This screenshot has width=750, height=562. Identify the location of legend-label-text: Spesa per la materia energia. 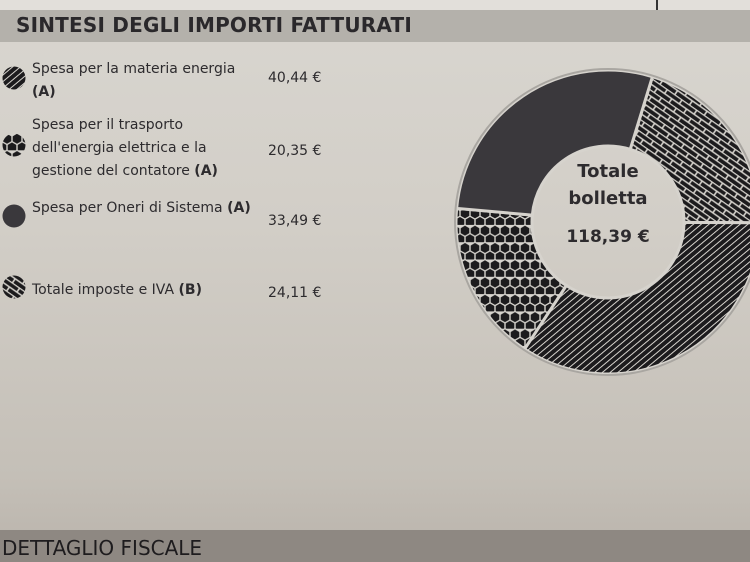
(134, 69).